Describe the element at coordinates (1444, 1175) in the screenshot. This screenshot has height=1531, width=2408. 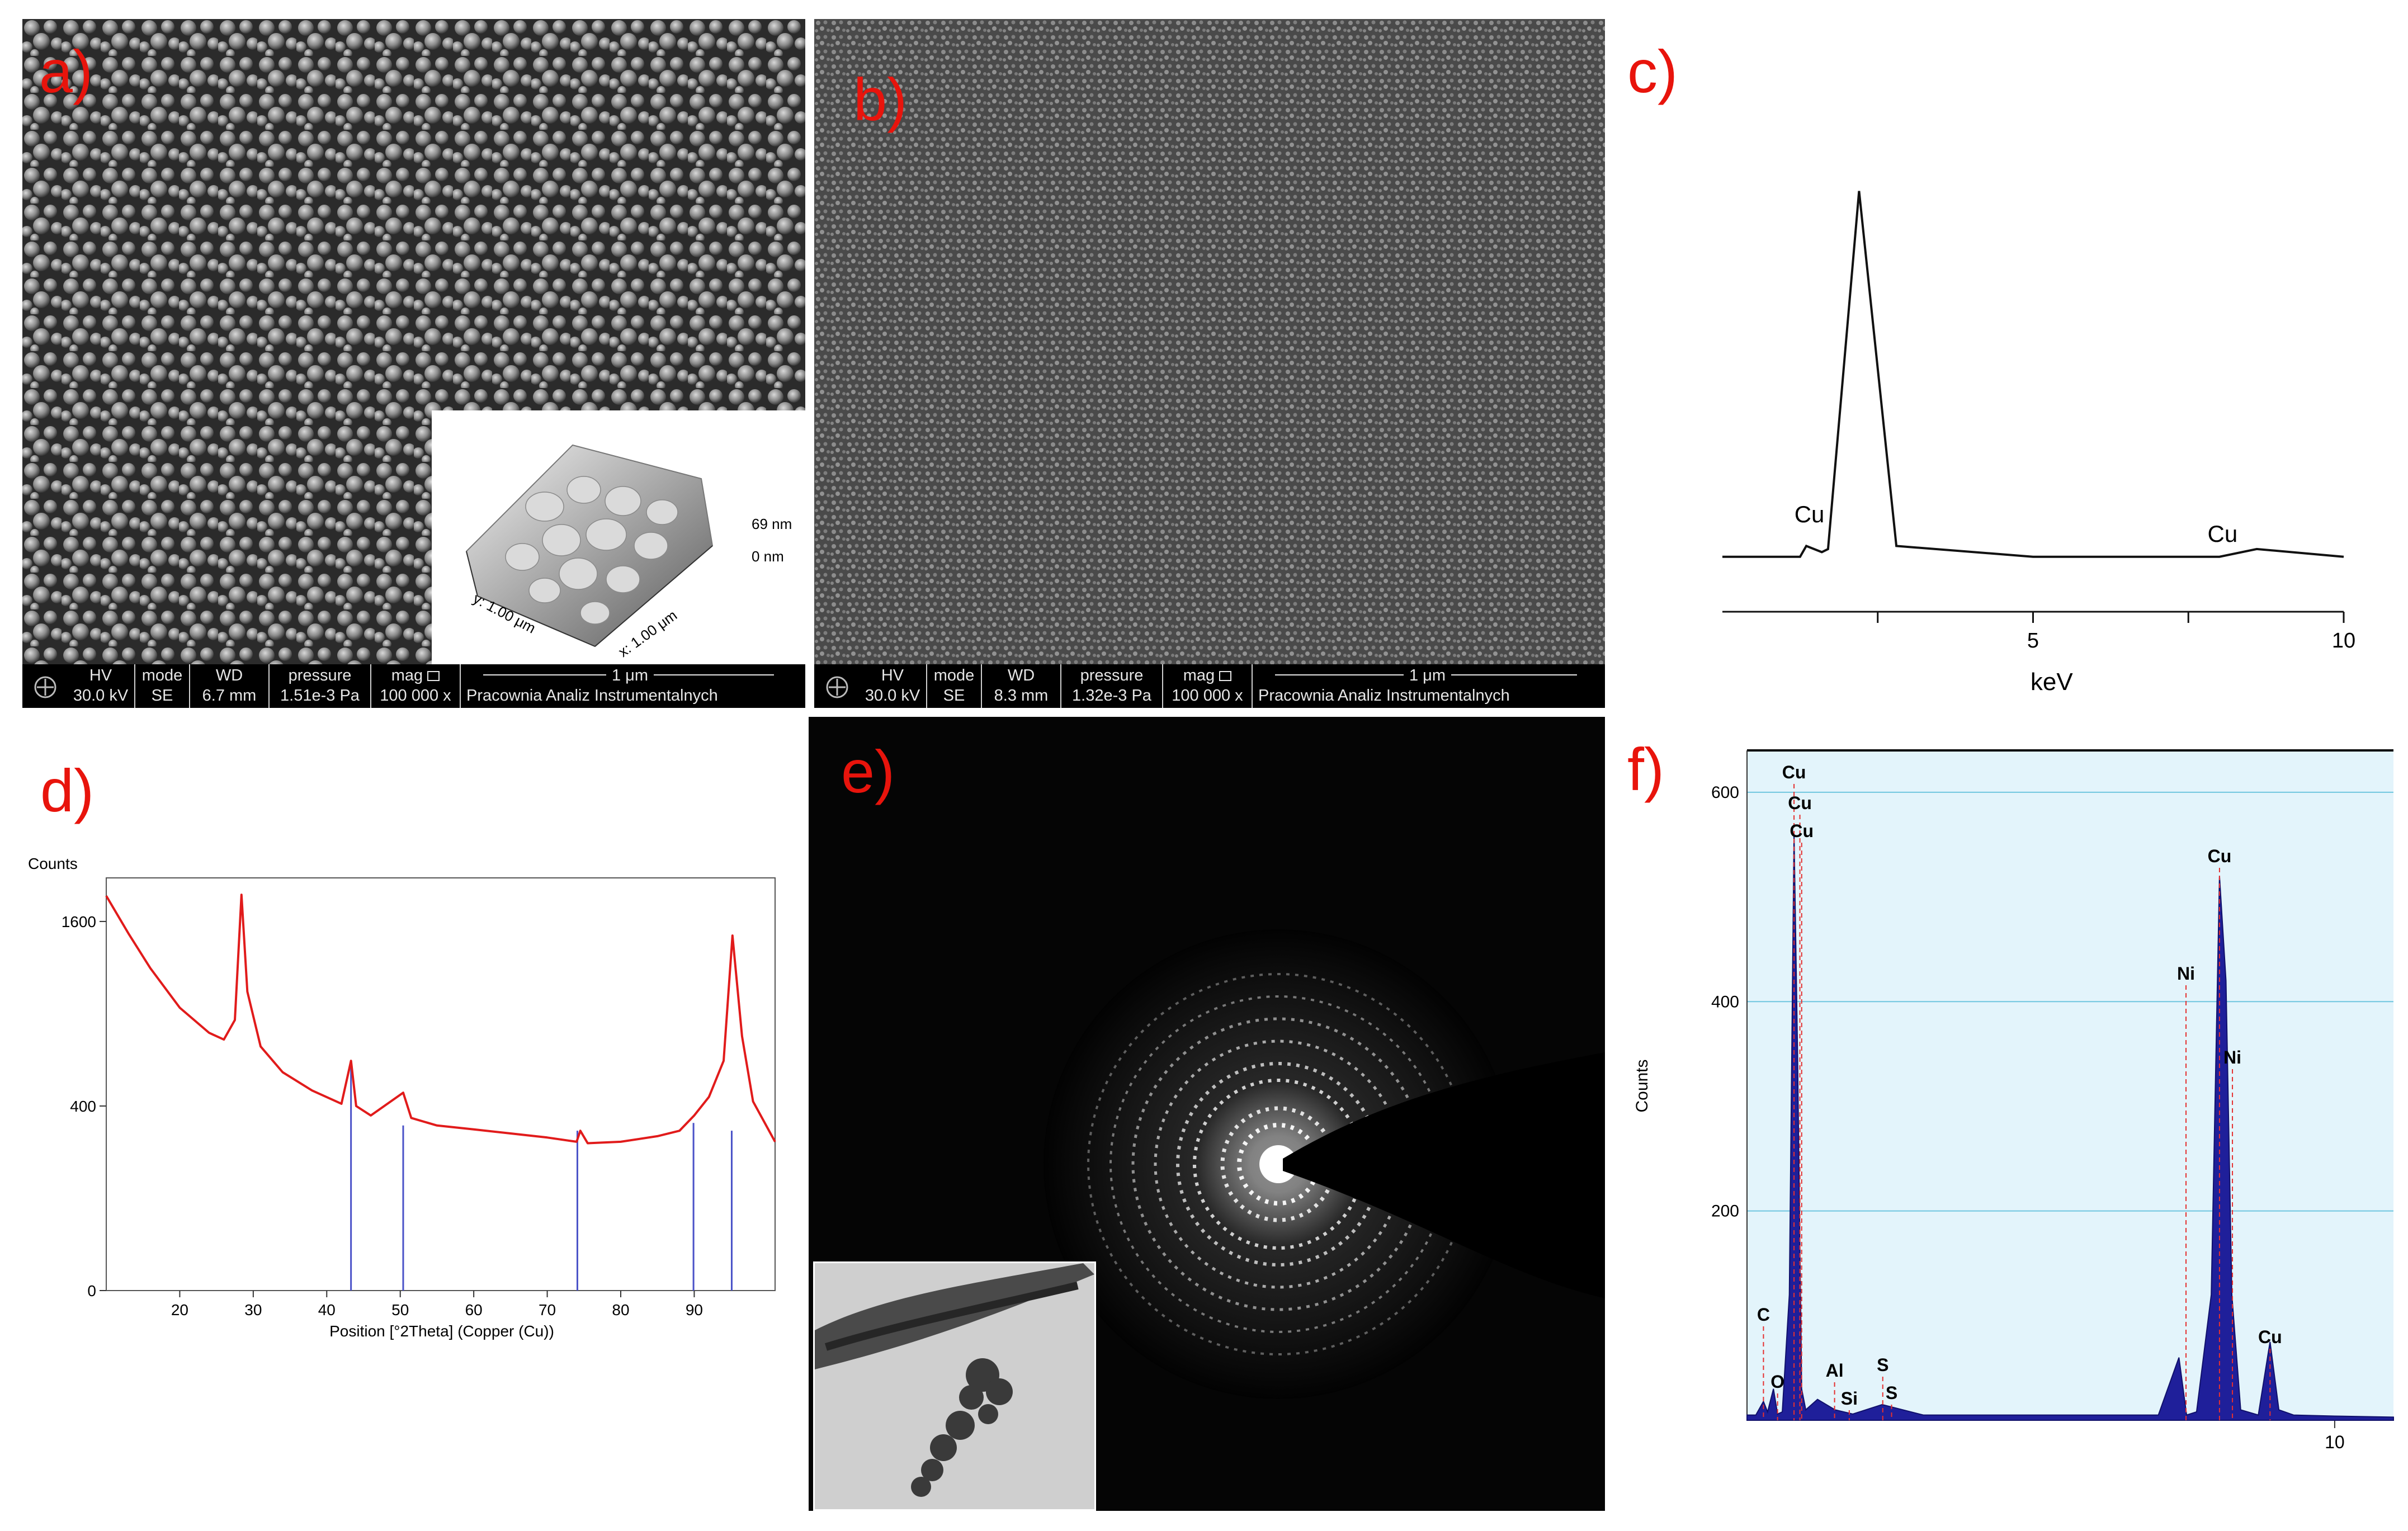
I see `beam-stop` at that location.